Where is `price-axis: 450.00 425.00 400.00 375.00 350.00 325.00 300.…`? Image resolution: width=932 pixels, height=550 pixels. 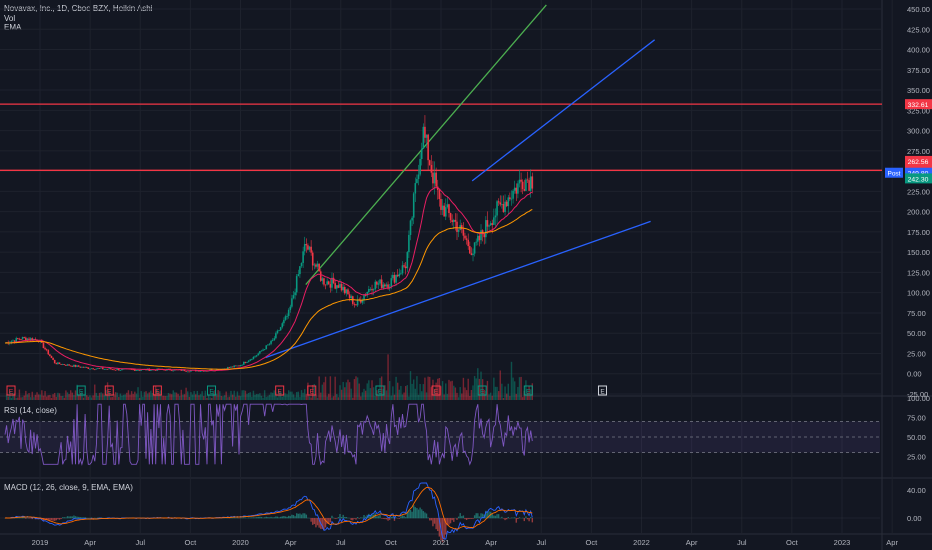
price-axis: 450.00 425.00 400.00 375.00 350.00 325.00 300.… is located at coordinates (908, 202).